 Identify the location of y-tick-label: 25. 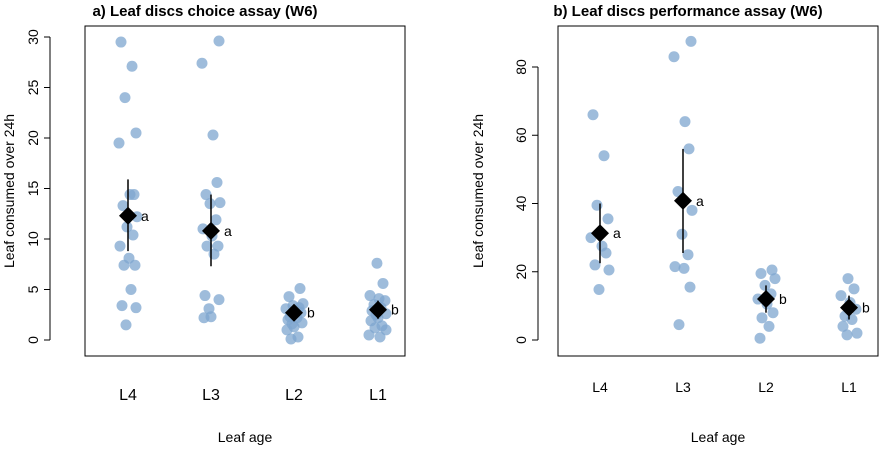
(33, 88).